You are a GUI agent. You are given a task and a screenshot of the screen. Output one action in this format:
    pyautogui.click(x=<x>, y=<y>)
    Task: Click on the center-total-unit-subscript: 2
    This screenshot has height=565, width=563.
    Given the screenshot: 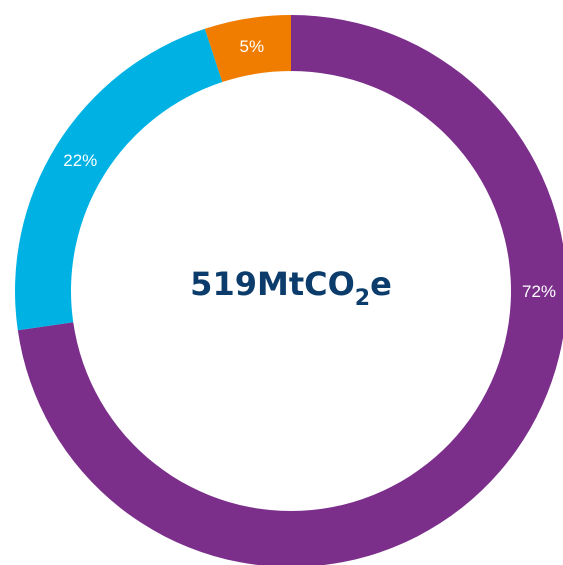 What is the action you would take?
    pyautogui.click(x=362, y=298)
    